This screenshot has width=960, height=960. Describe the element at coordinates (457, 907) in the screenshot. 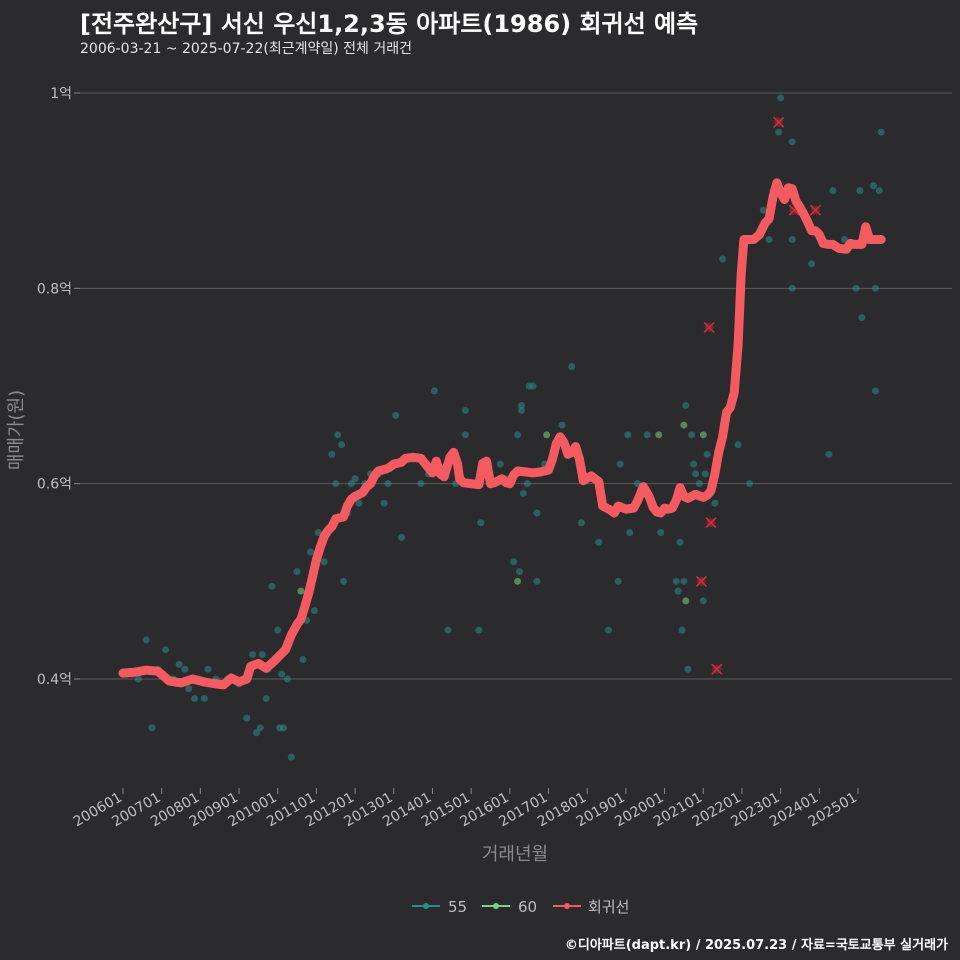

I see `legend-label: 55` at that location.